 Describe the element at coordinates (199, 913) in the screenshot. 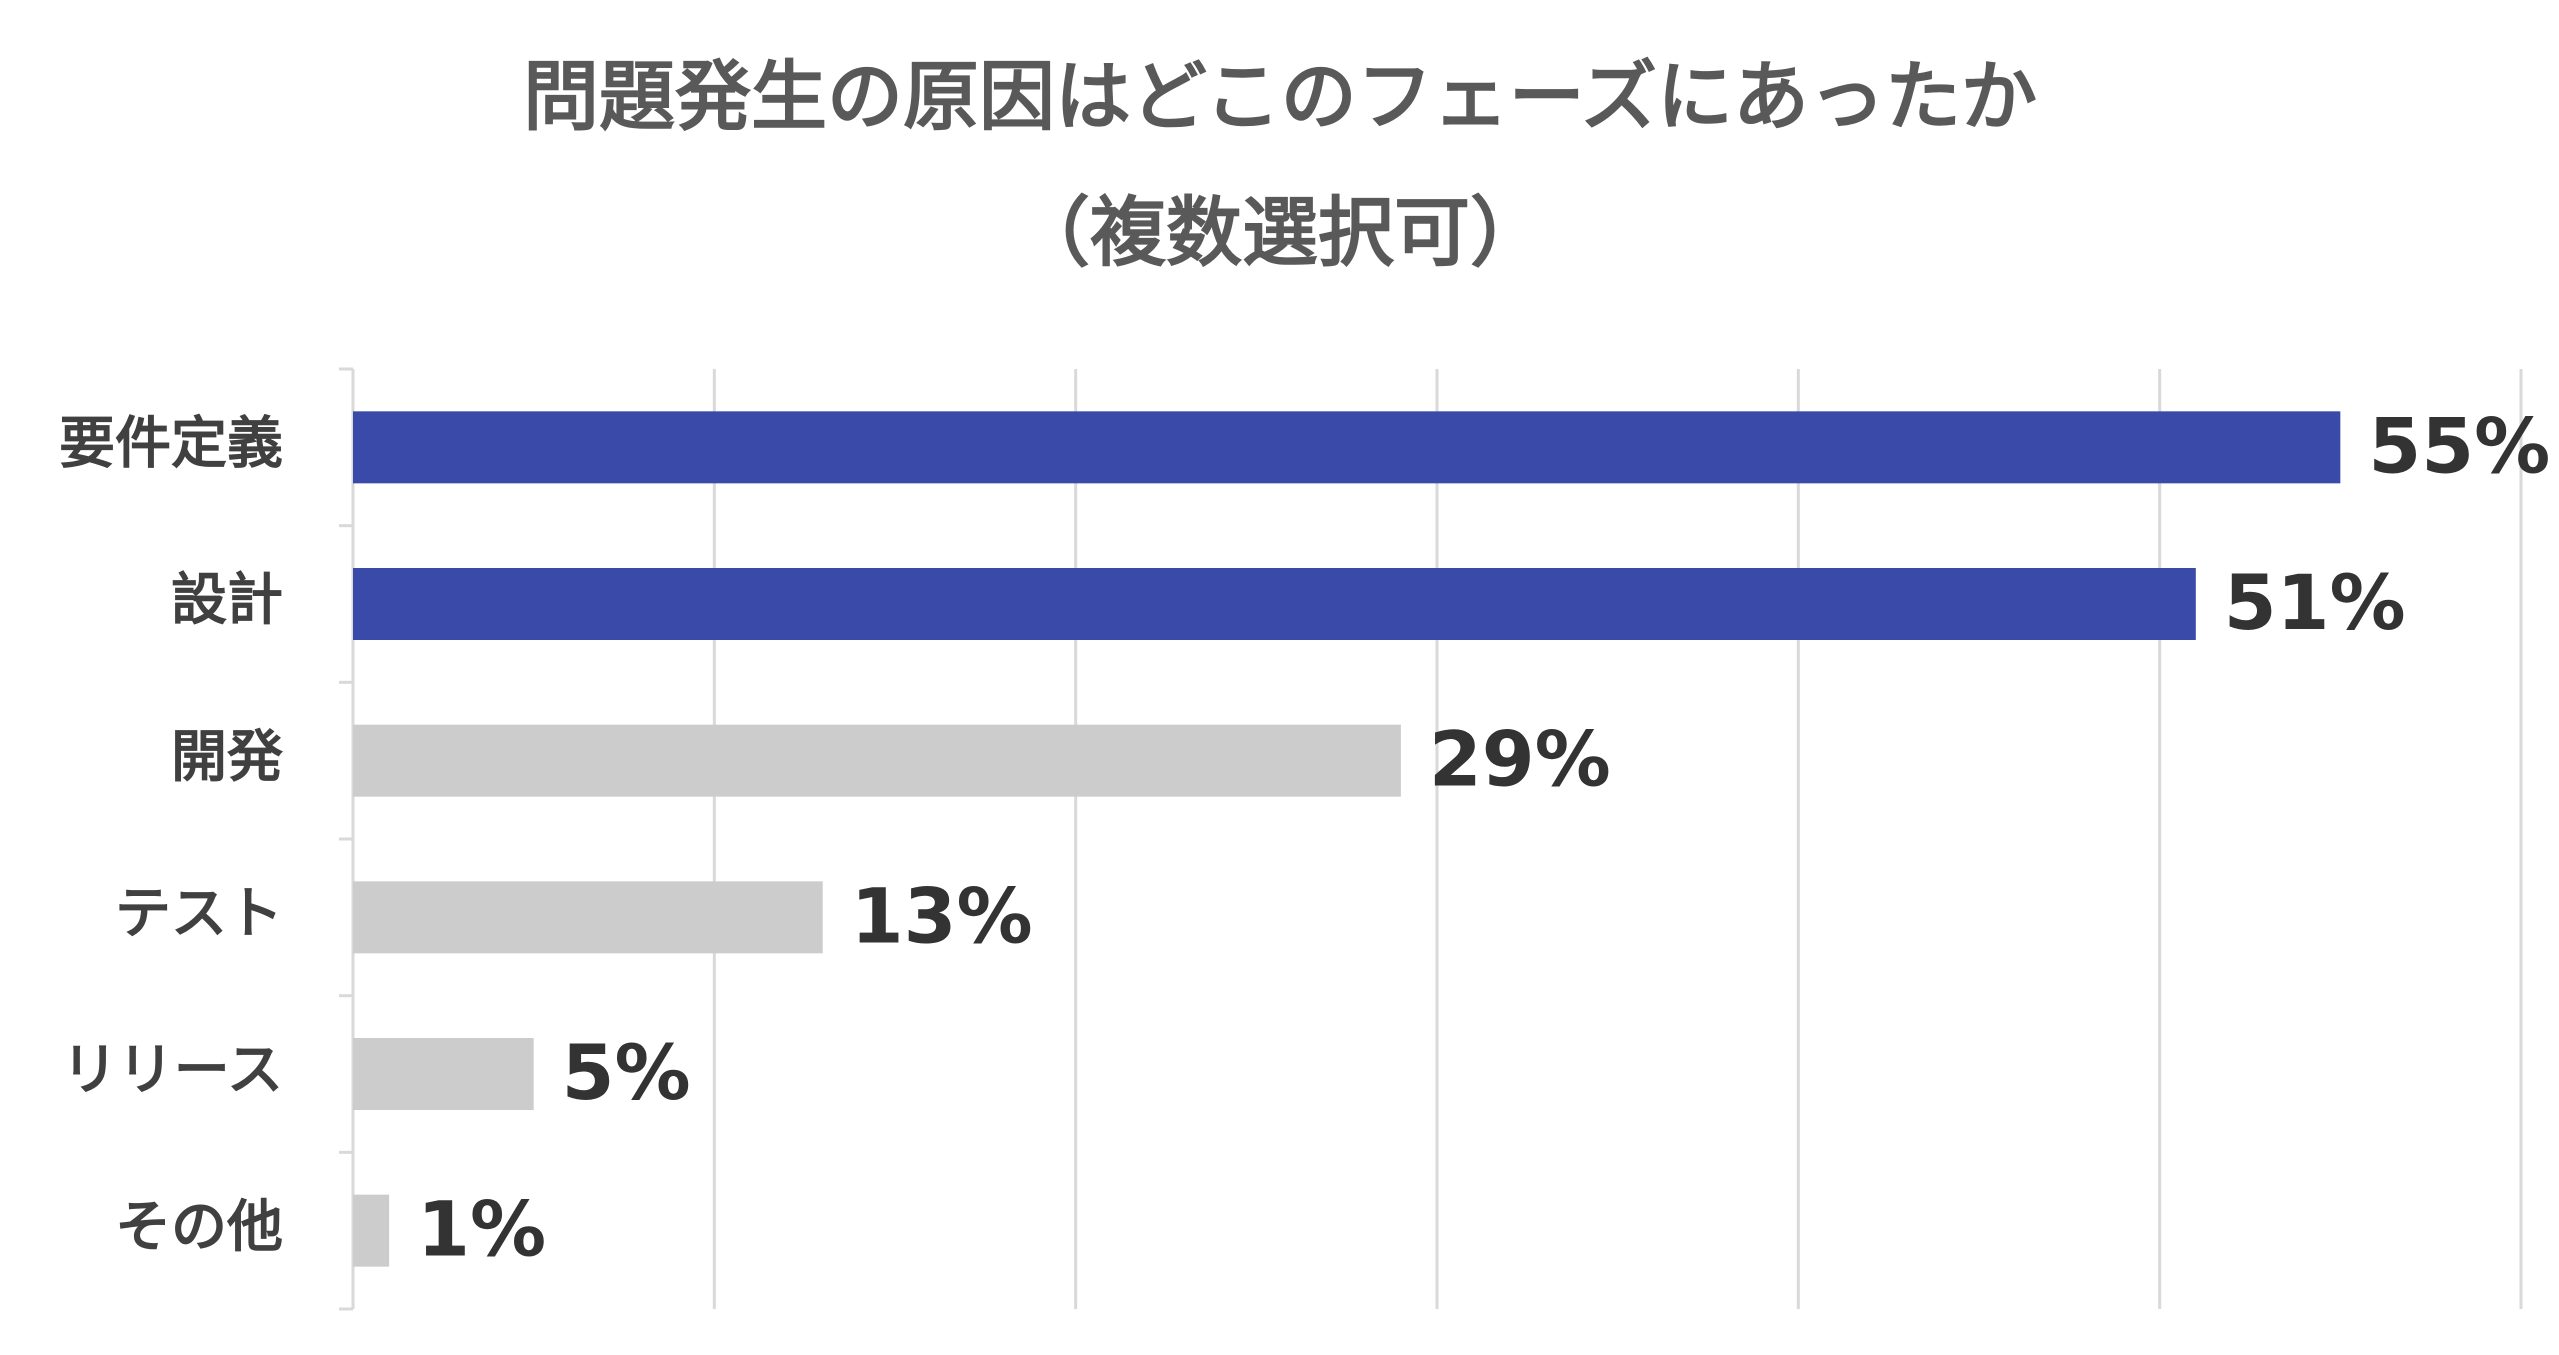

I see `y-tick-label: テスト` at that location.